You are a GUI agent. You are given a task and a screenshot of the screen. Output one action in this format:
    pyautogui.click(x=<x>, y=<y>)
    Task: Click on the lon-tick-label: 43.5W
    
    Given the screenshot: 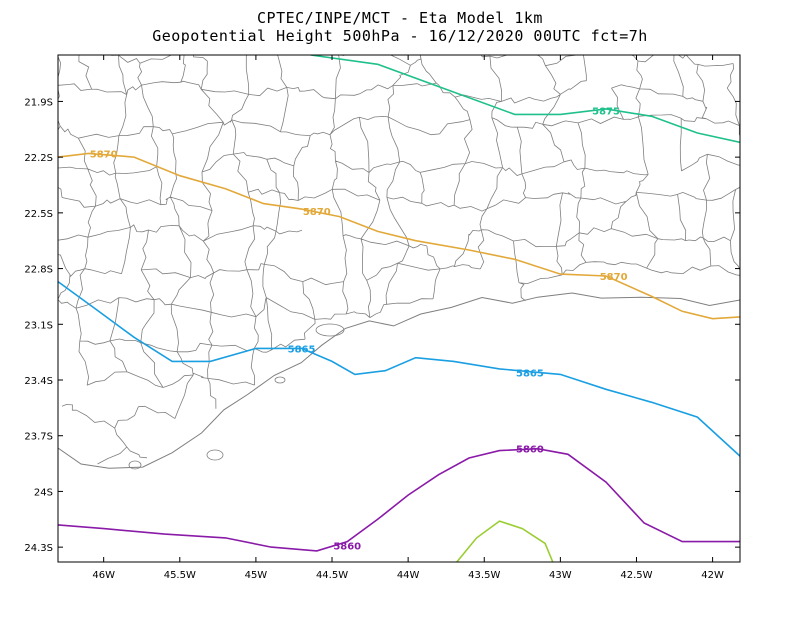 What is the action you would take?
    pyautogui.click(x=484, y=575)
    